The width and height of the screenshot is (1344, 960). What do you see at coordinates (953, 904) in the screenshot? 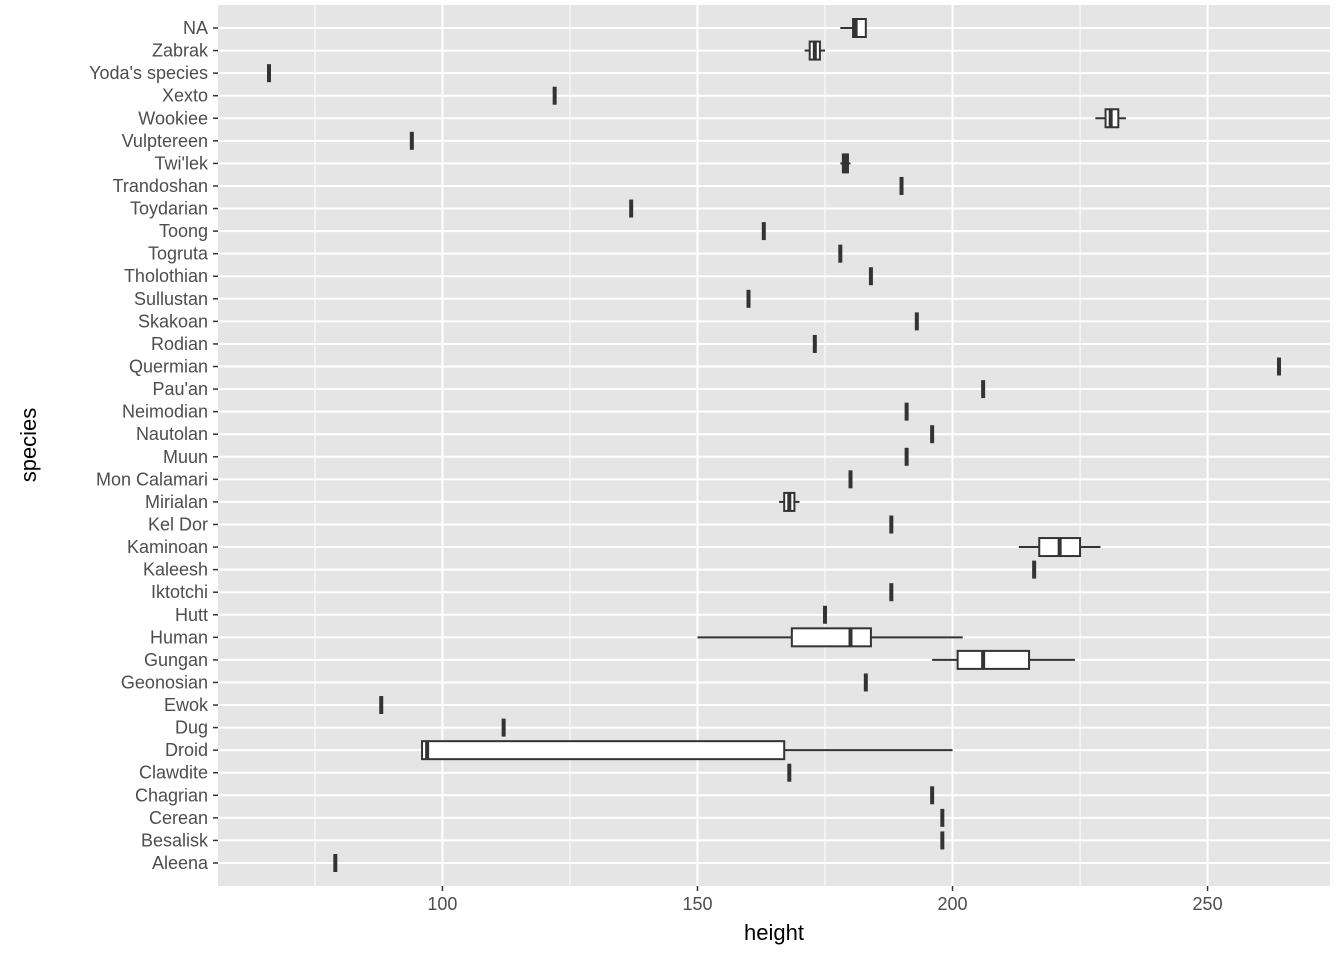
I see `x-tick-label: 200` at bounding box center [953, 904].